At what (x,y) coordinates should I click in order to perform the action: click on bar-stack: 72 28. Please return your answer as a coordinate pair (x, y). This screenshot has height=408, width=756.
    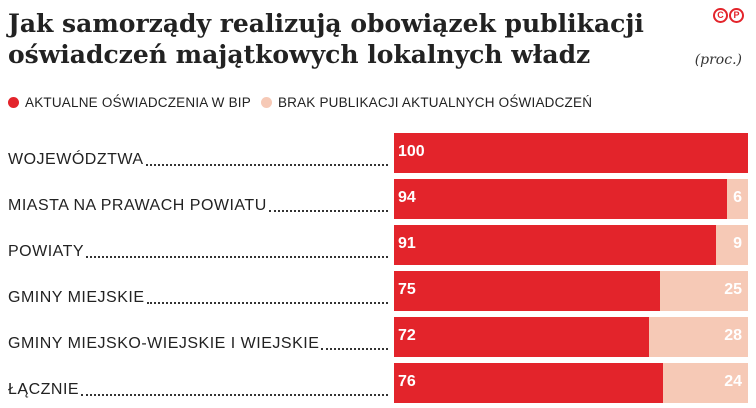
    Looking at the image, I should click on (571, 337).